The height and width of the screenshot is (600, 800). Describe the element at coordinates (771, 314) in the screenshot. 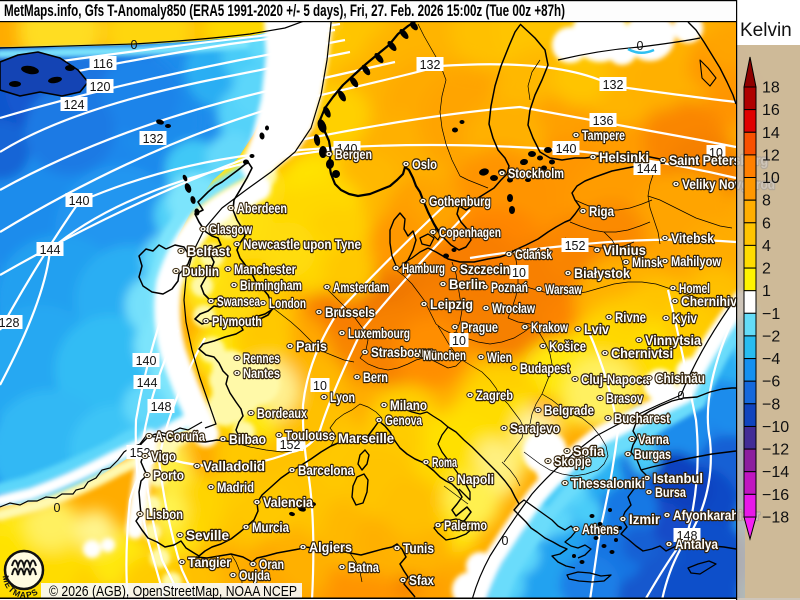

I see `svg-text: −1` at that location.